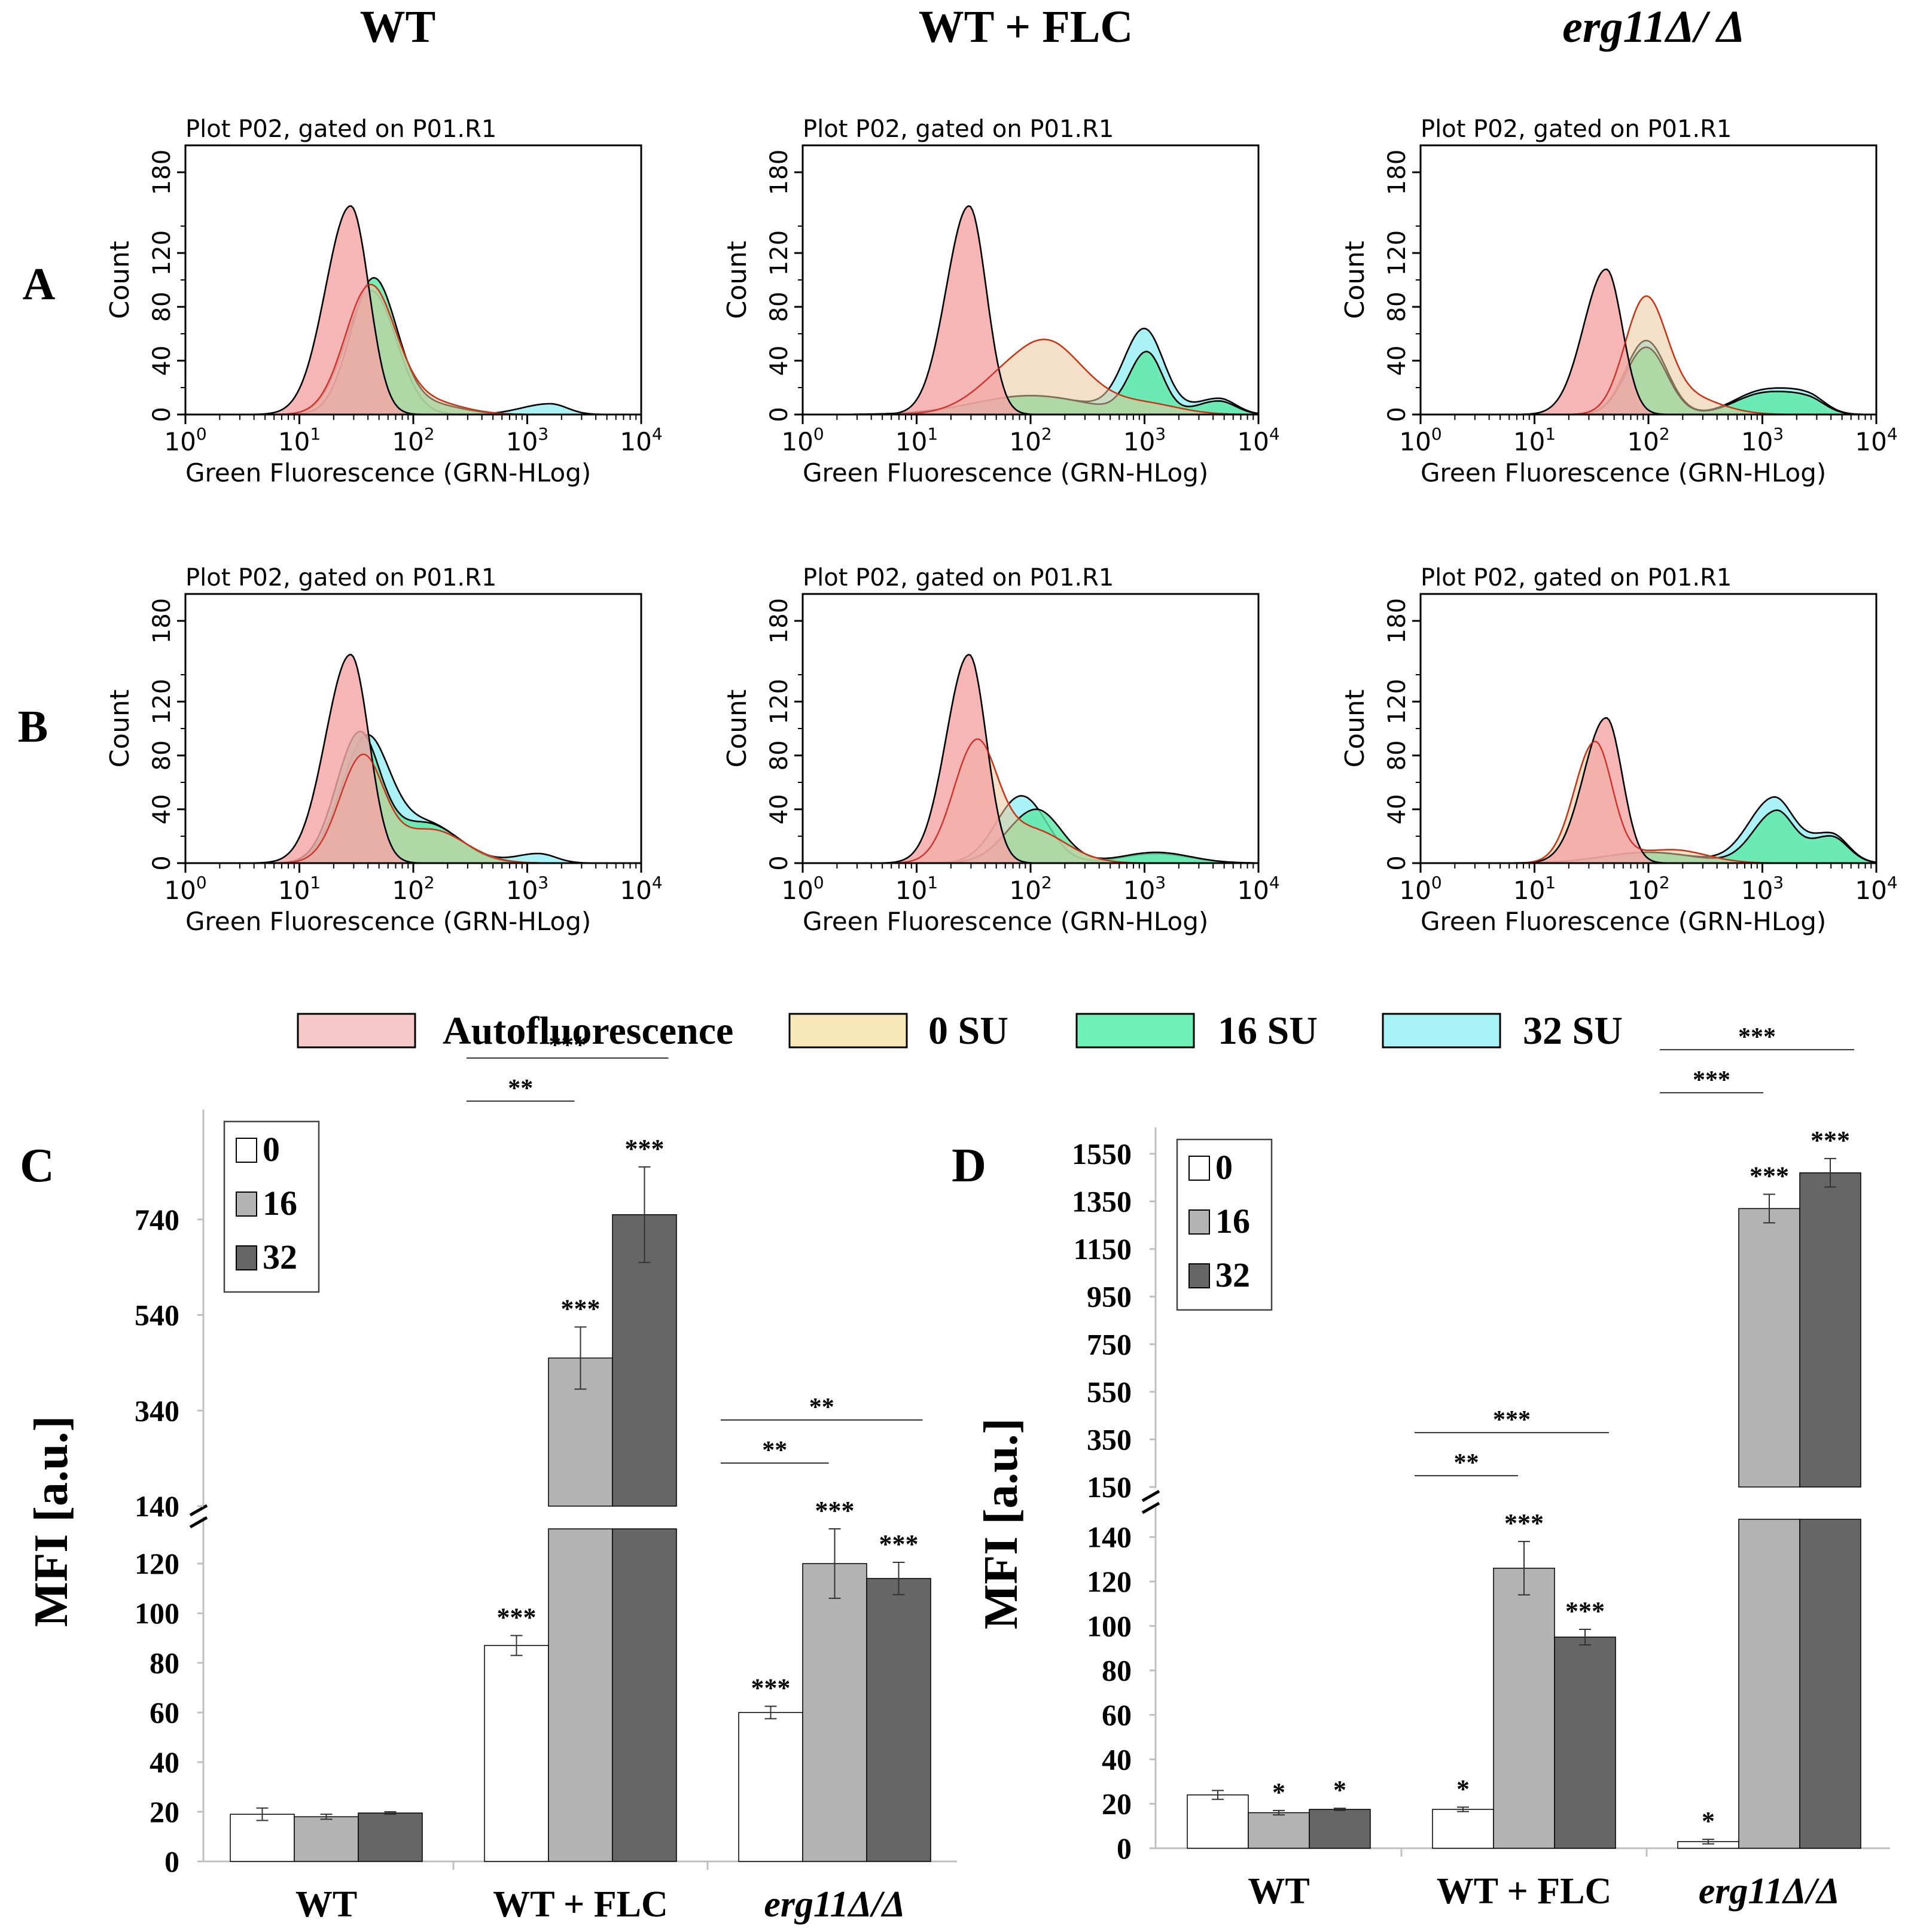  I want to click on y-tick-label: 340, so click(157, 1410).